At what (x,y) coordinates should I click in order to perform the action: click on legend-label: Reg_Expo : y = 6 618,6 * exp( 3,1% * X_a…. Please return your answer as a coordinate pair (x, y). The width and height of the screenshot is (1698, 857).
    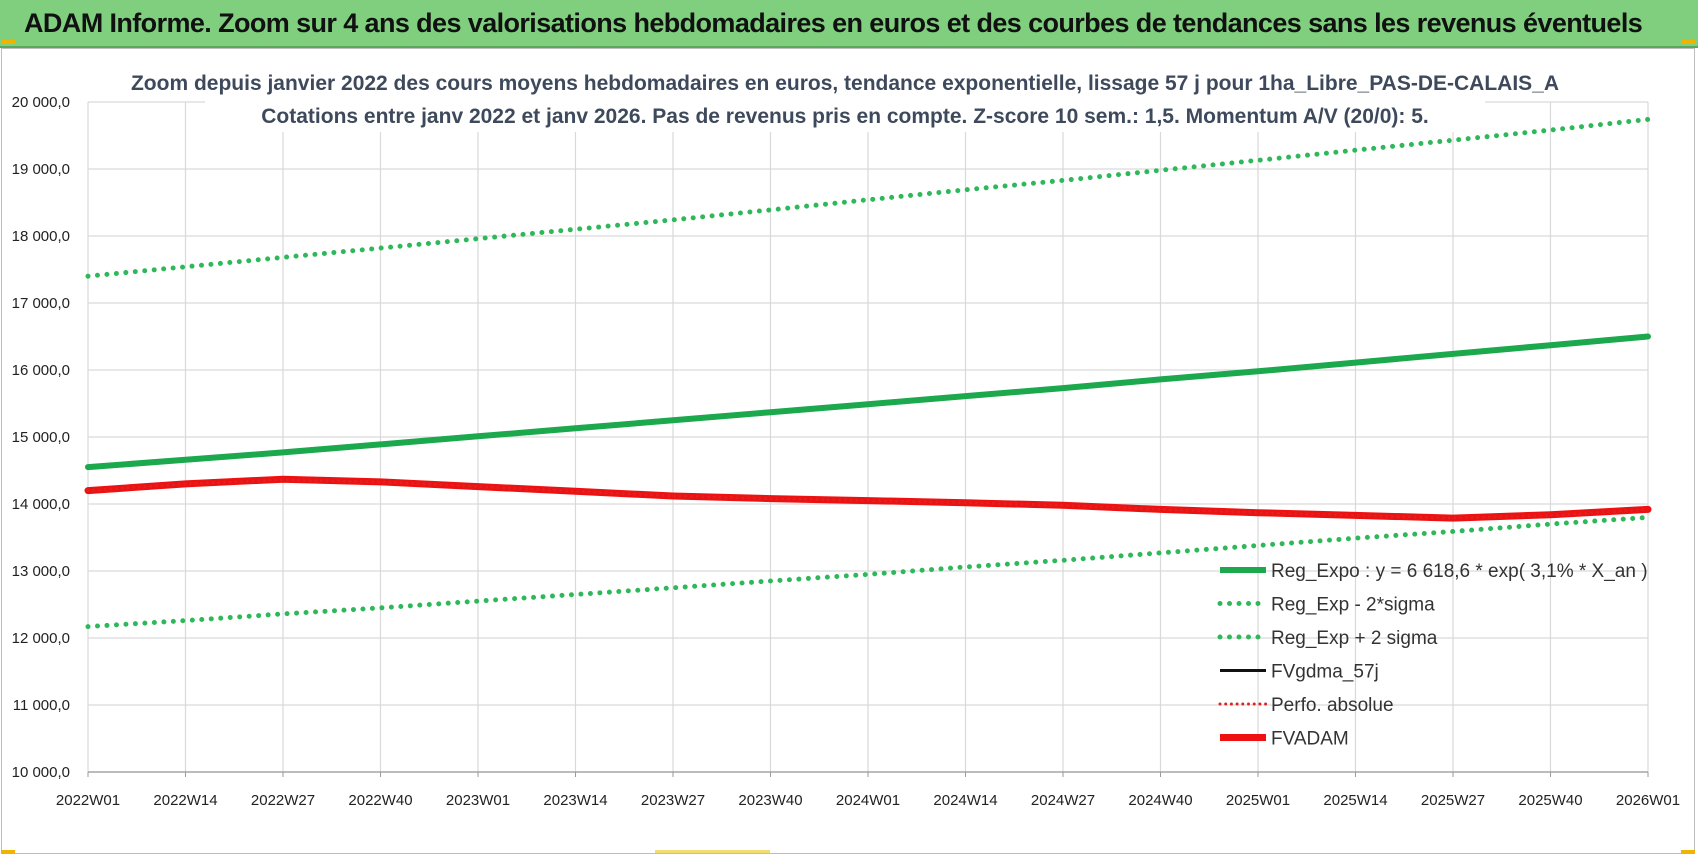
    Looking at the image, I should click on (1459, 571).